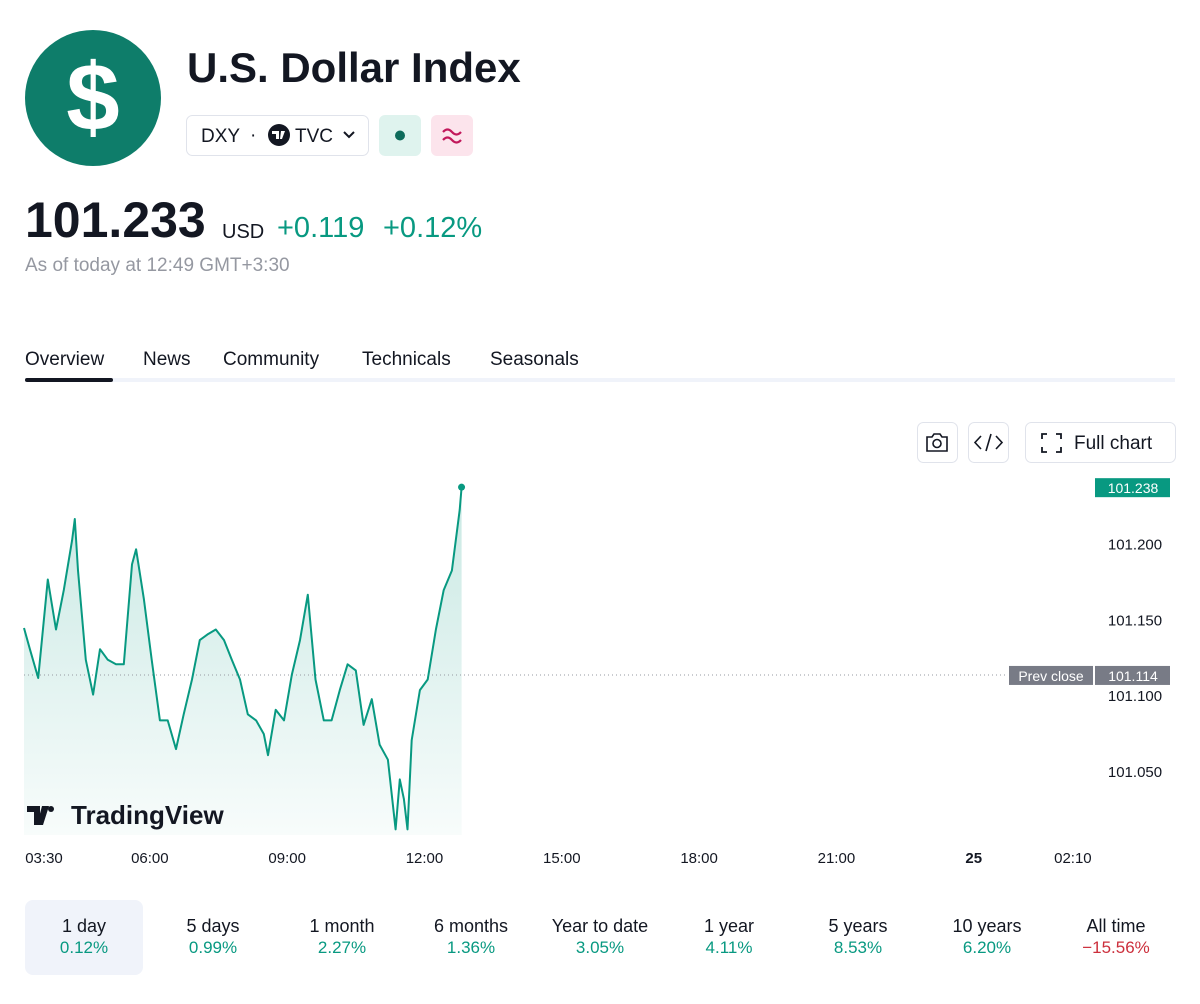  Describe the element at coordinates (400, 135) in the screenshot. I see `status-dot` at that location.